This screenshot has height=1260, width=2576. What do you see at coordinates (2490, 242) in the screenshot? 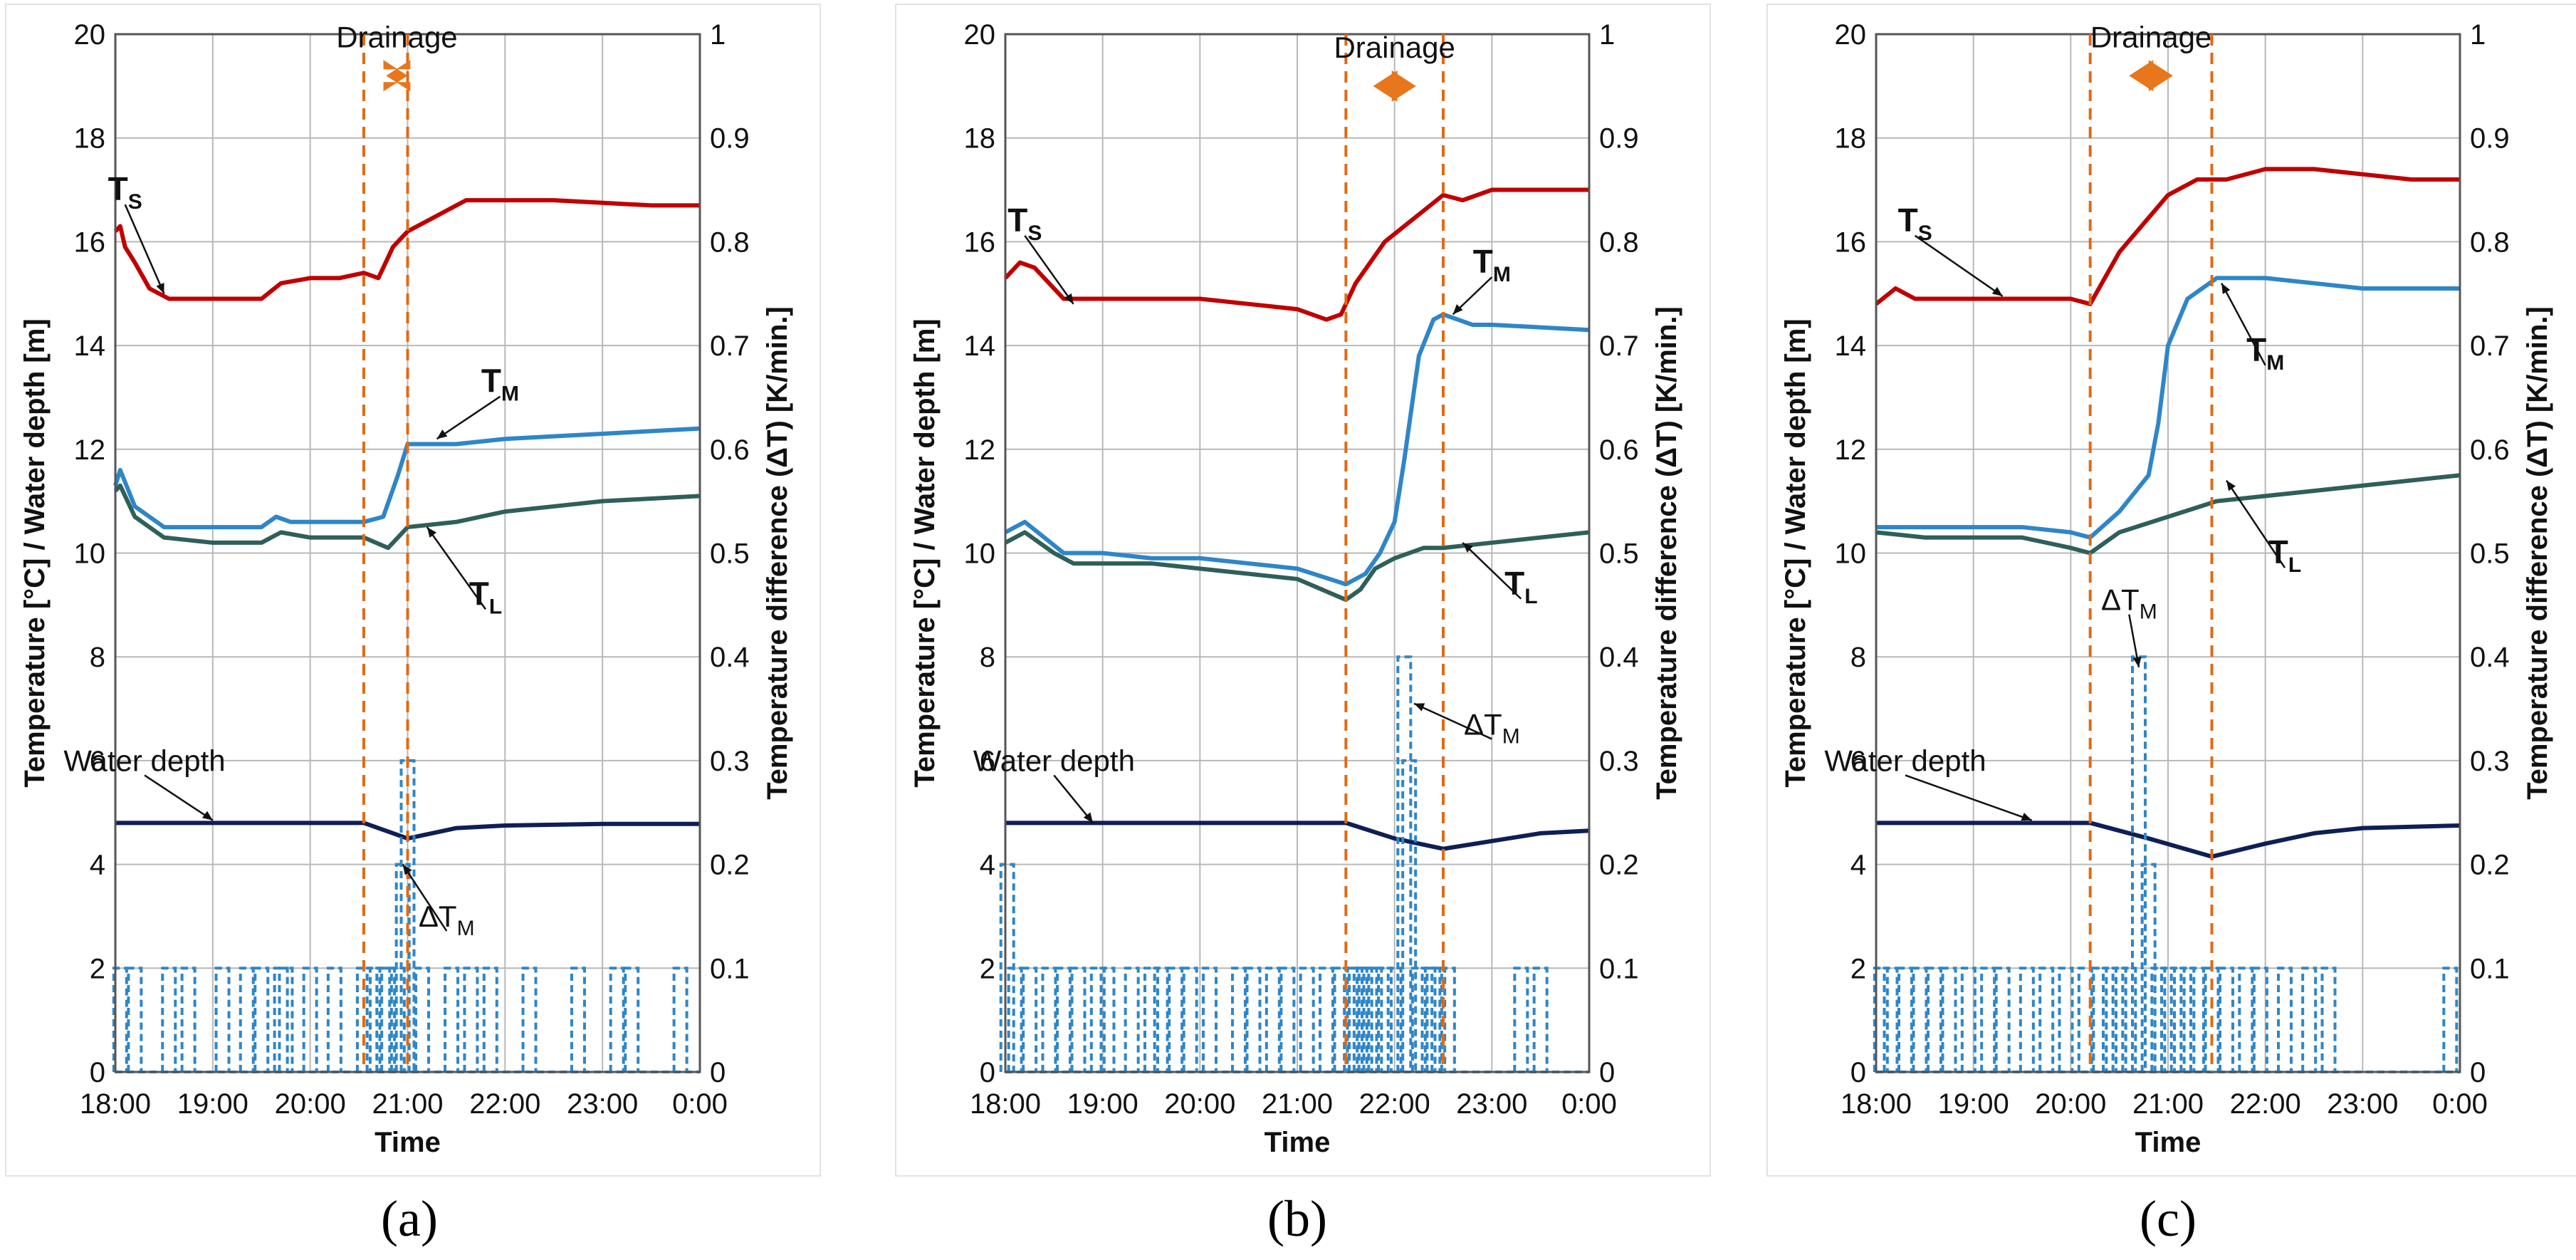
I see `y-tick-right: 0.8` at bounding box center [2490, 242].